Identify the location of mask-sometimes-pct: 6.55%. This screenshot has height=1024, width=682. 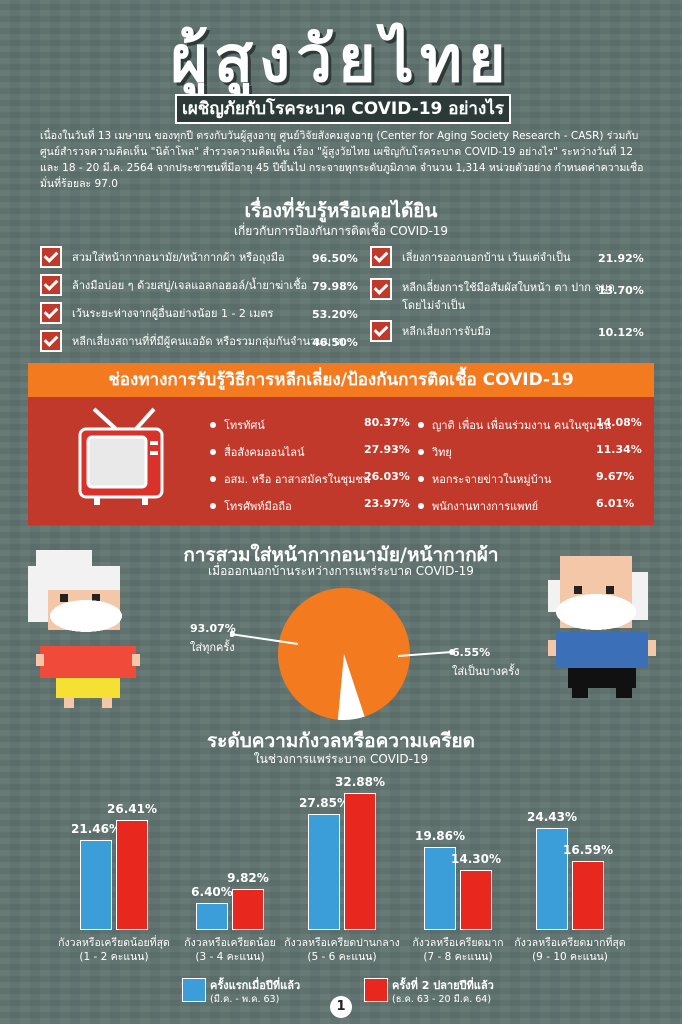
(471, 652).